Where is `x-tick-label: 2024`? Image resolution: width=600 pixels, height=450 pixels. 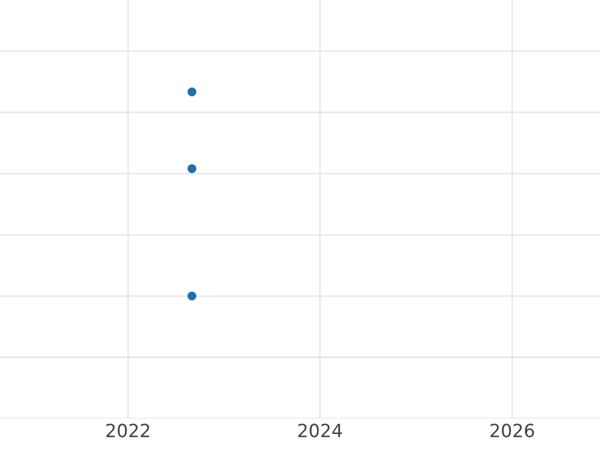 x-tick-label: 2024 is located at coordinates (320, 431).